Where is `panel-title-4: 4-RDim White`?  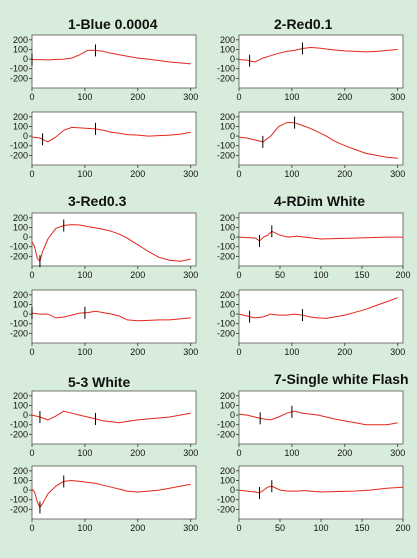
panel-title-4: 4-RDim White is located at coordinates (319, 201).